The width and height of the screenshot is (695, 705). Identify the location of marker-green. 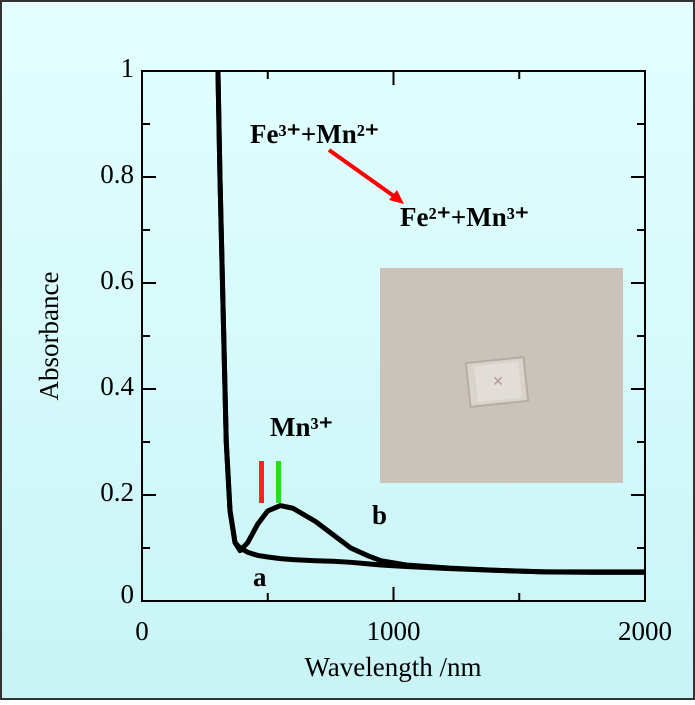
(278, 482).